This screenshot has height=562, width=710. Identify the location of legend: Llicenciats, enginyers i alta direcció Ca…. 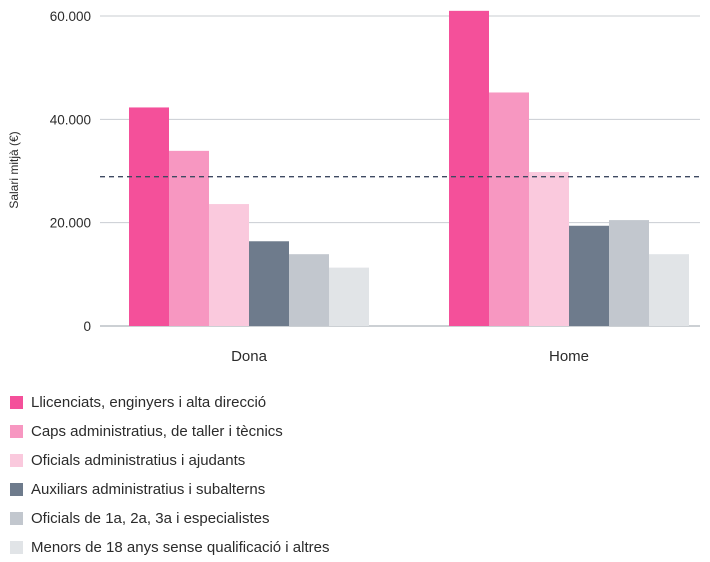
(170, 475).